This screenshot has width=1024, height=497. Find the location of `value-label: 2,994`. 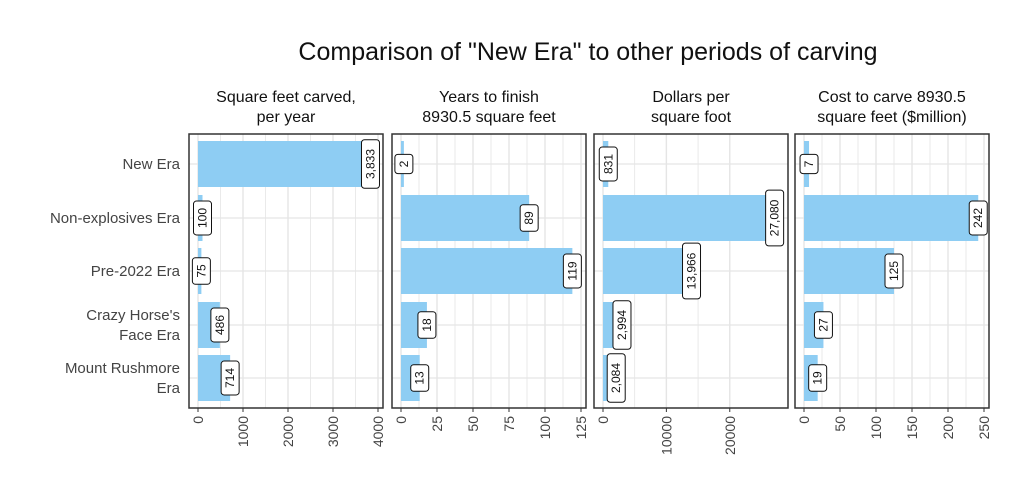

value-label: 2,994 is located at coordinates (622, 325).